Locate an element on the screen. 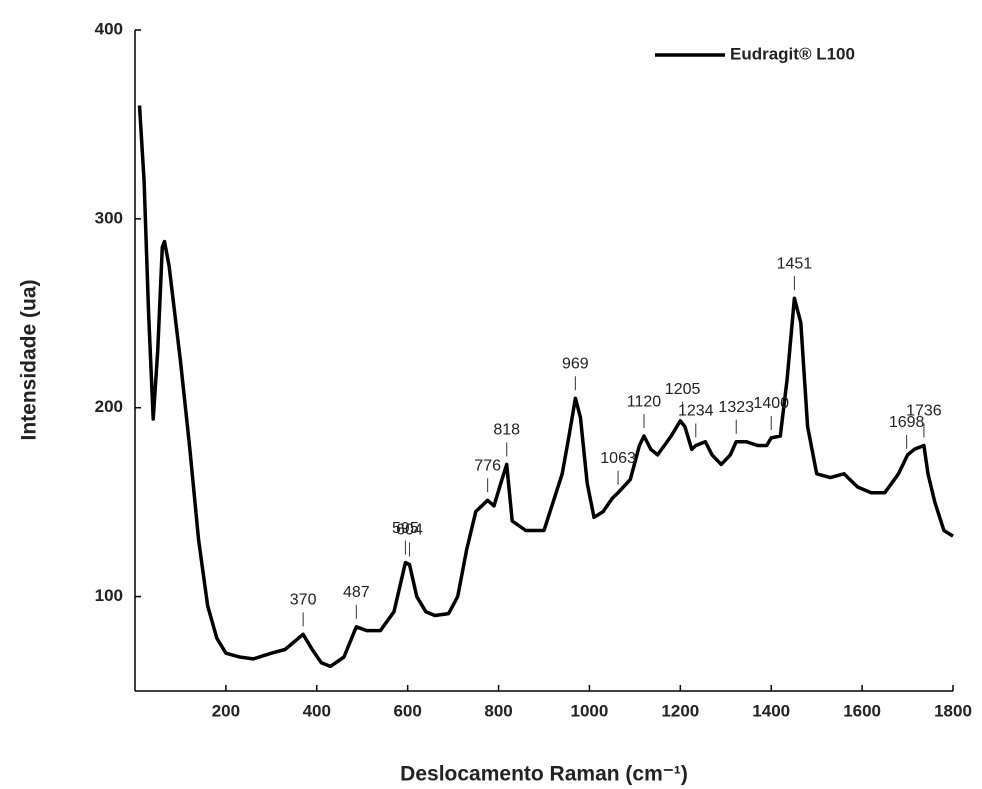  x-tick-label: 800 is located at coordinates (498, 710).